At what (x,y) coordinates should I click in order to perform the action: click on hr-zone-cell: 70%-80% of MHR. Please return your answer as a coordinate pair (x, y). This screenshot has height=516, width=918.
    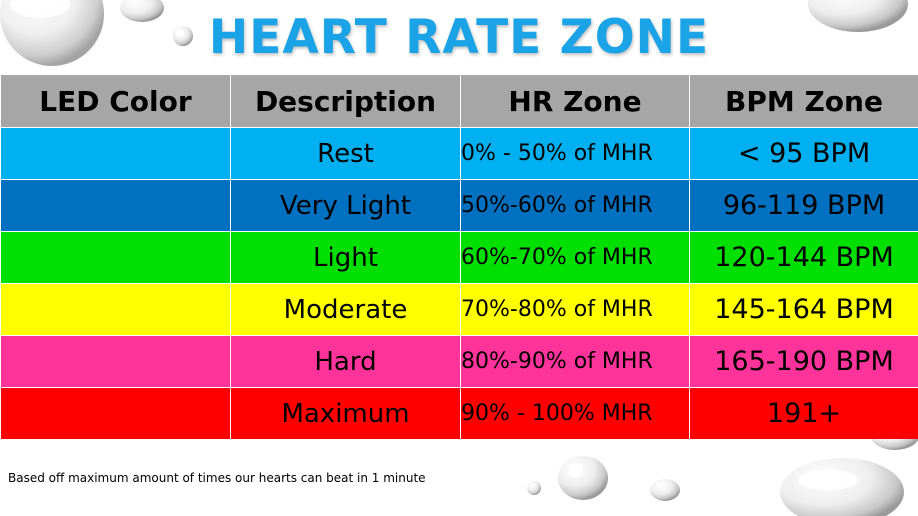
    Looking at the image, I should click on (575, 309).